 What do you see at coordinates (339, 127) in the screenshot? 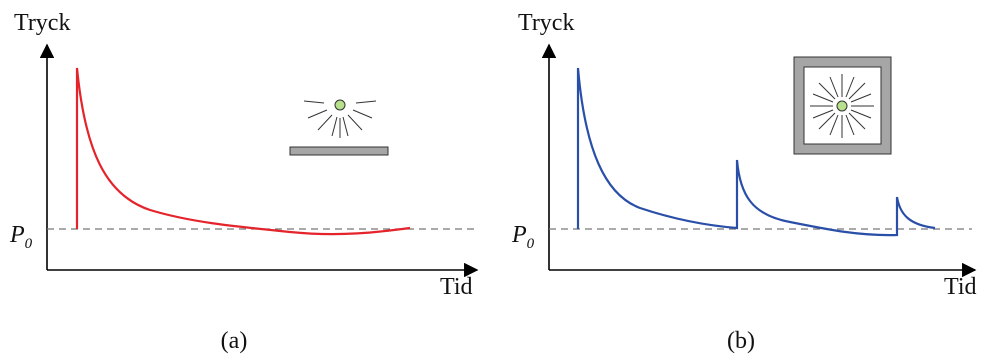
I see `open-blast-icon` at bounding box center [339, 127].